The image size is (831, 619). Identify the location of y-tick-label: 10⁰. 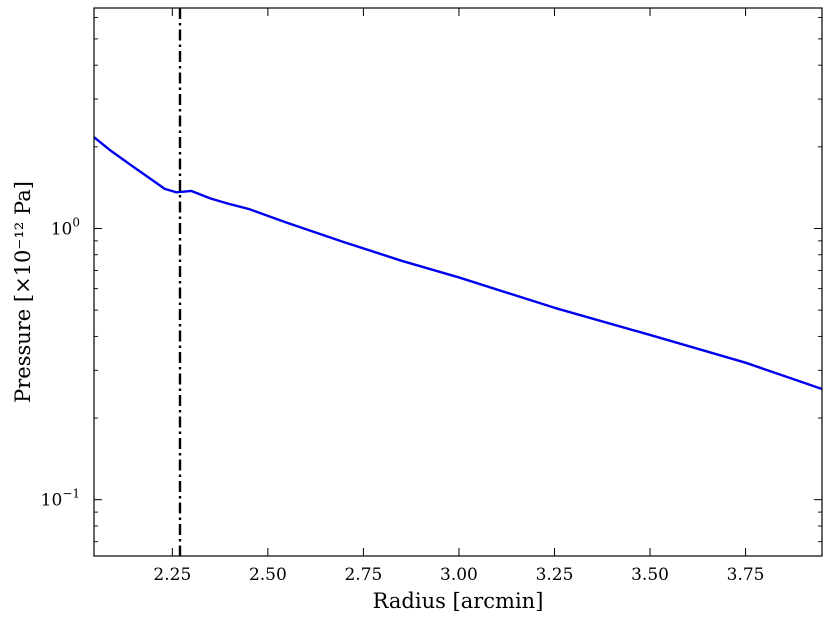
(65, 227).